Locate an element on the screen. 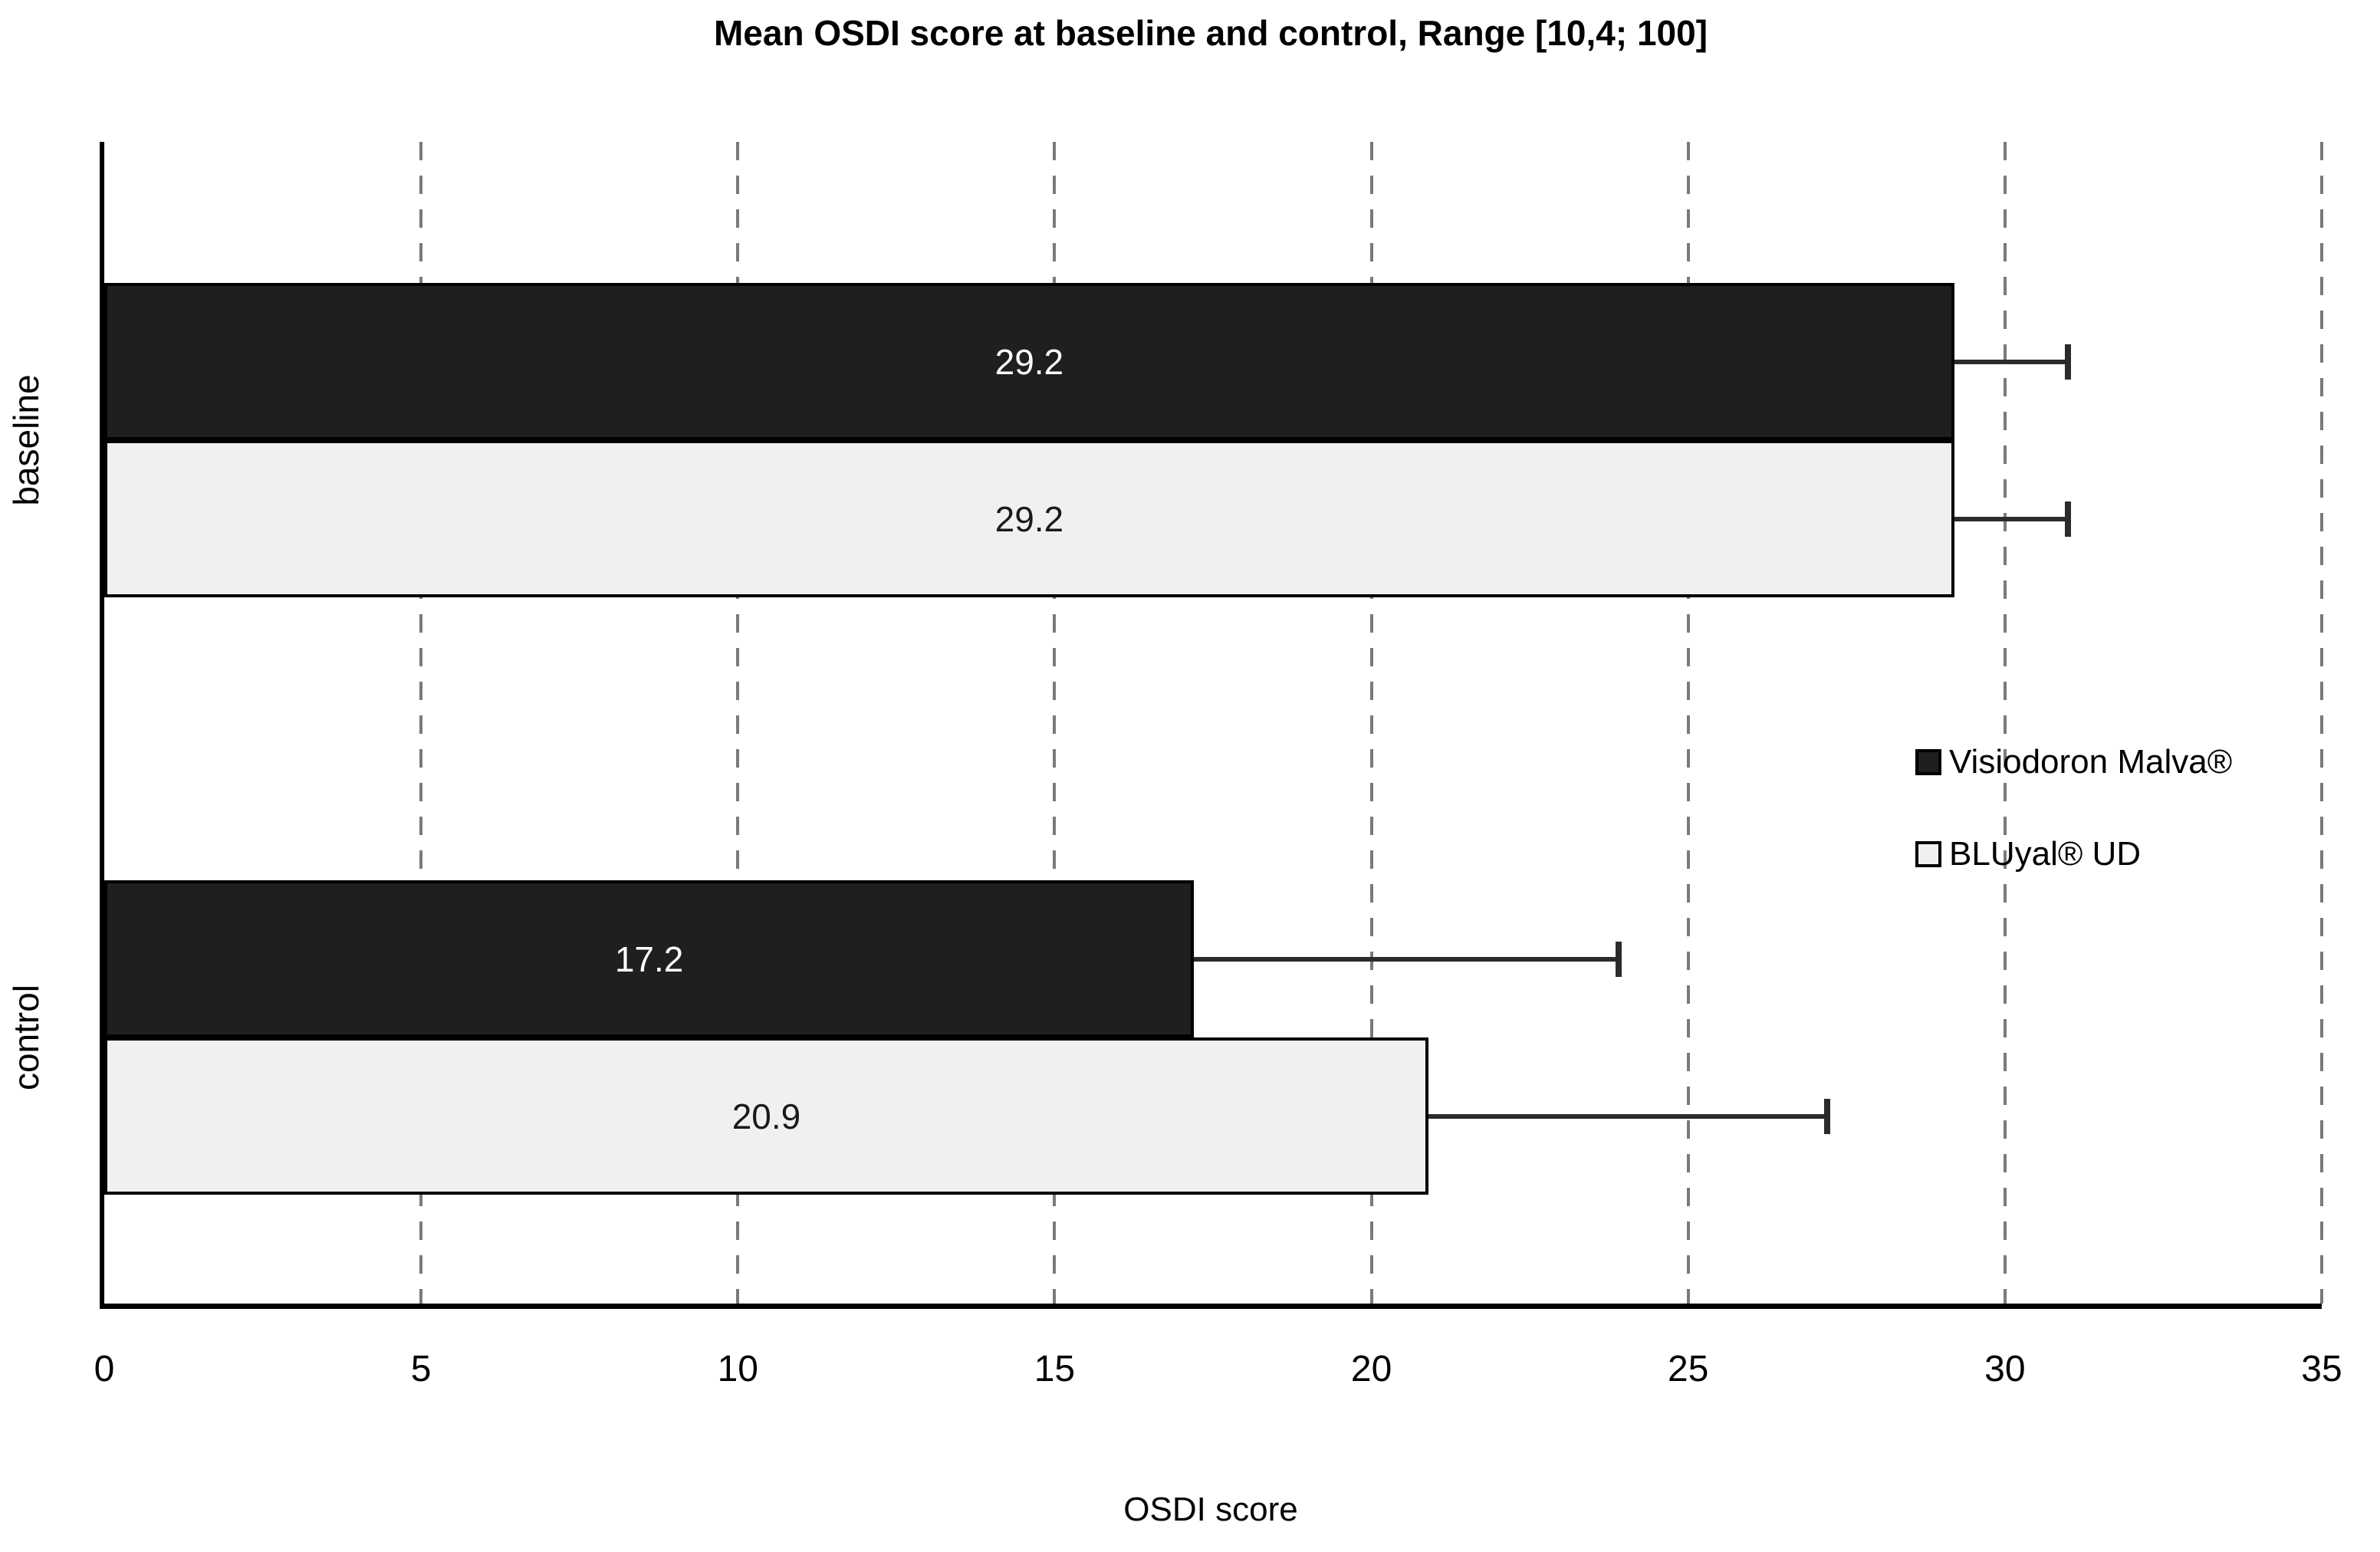 This screenshot has height=1552, width=2380. bar-baseline-bluyal: 29.2 is located at coordinates (1029, 519).